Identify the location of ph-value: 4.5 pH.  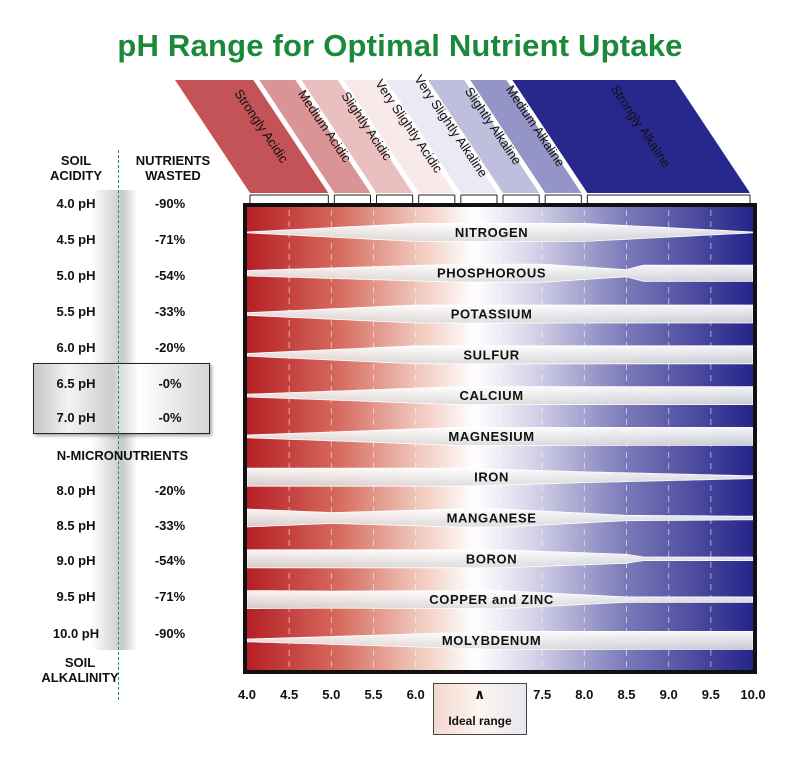
(76, 239).